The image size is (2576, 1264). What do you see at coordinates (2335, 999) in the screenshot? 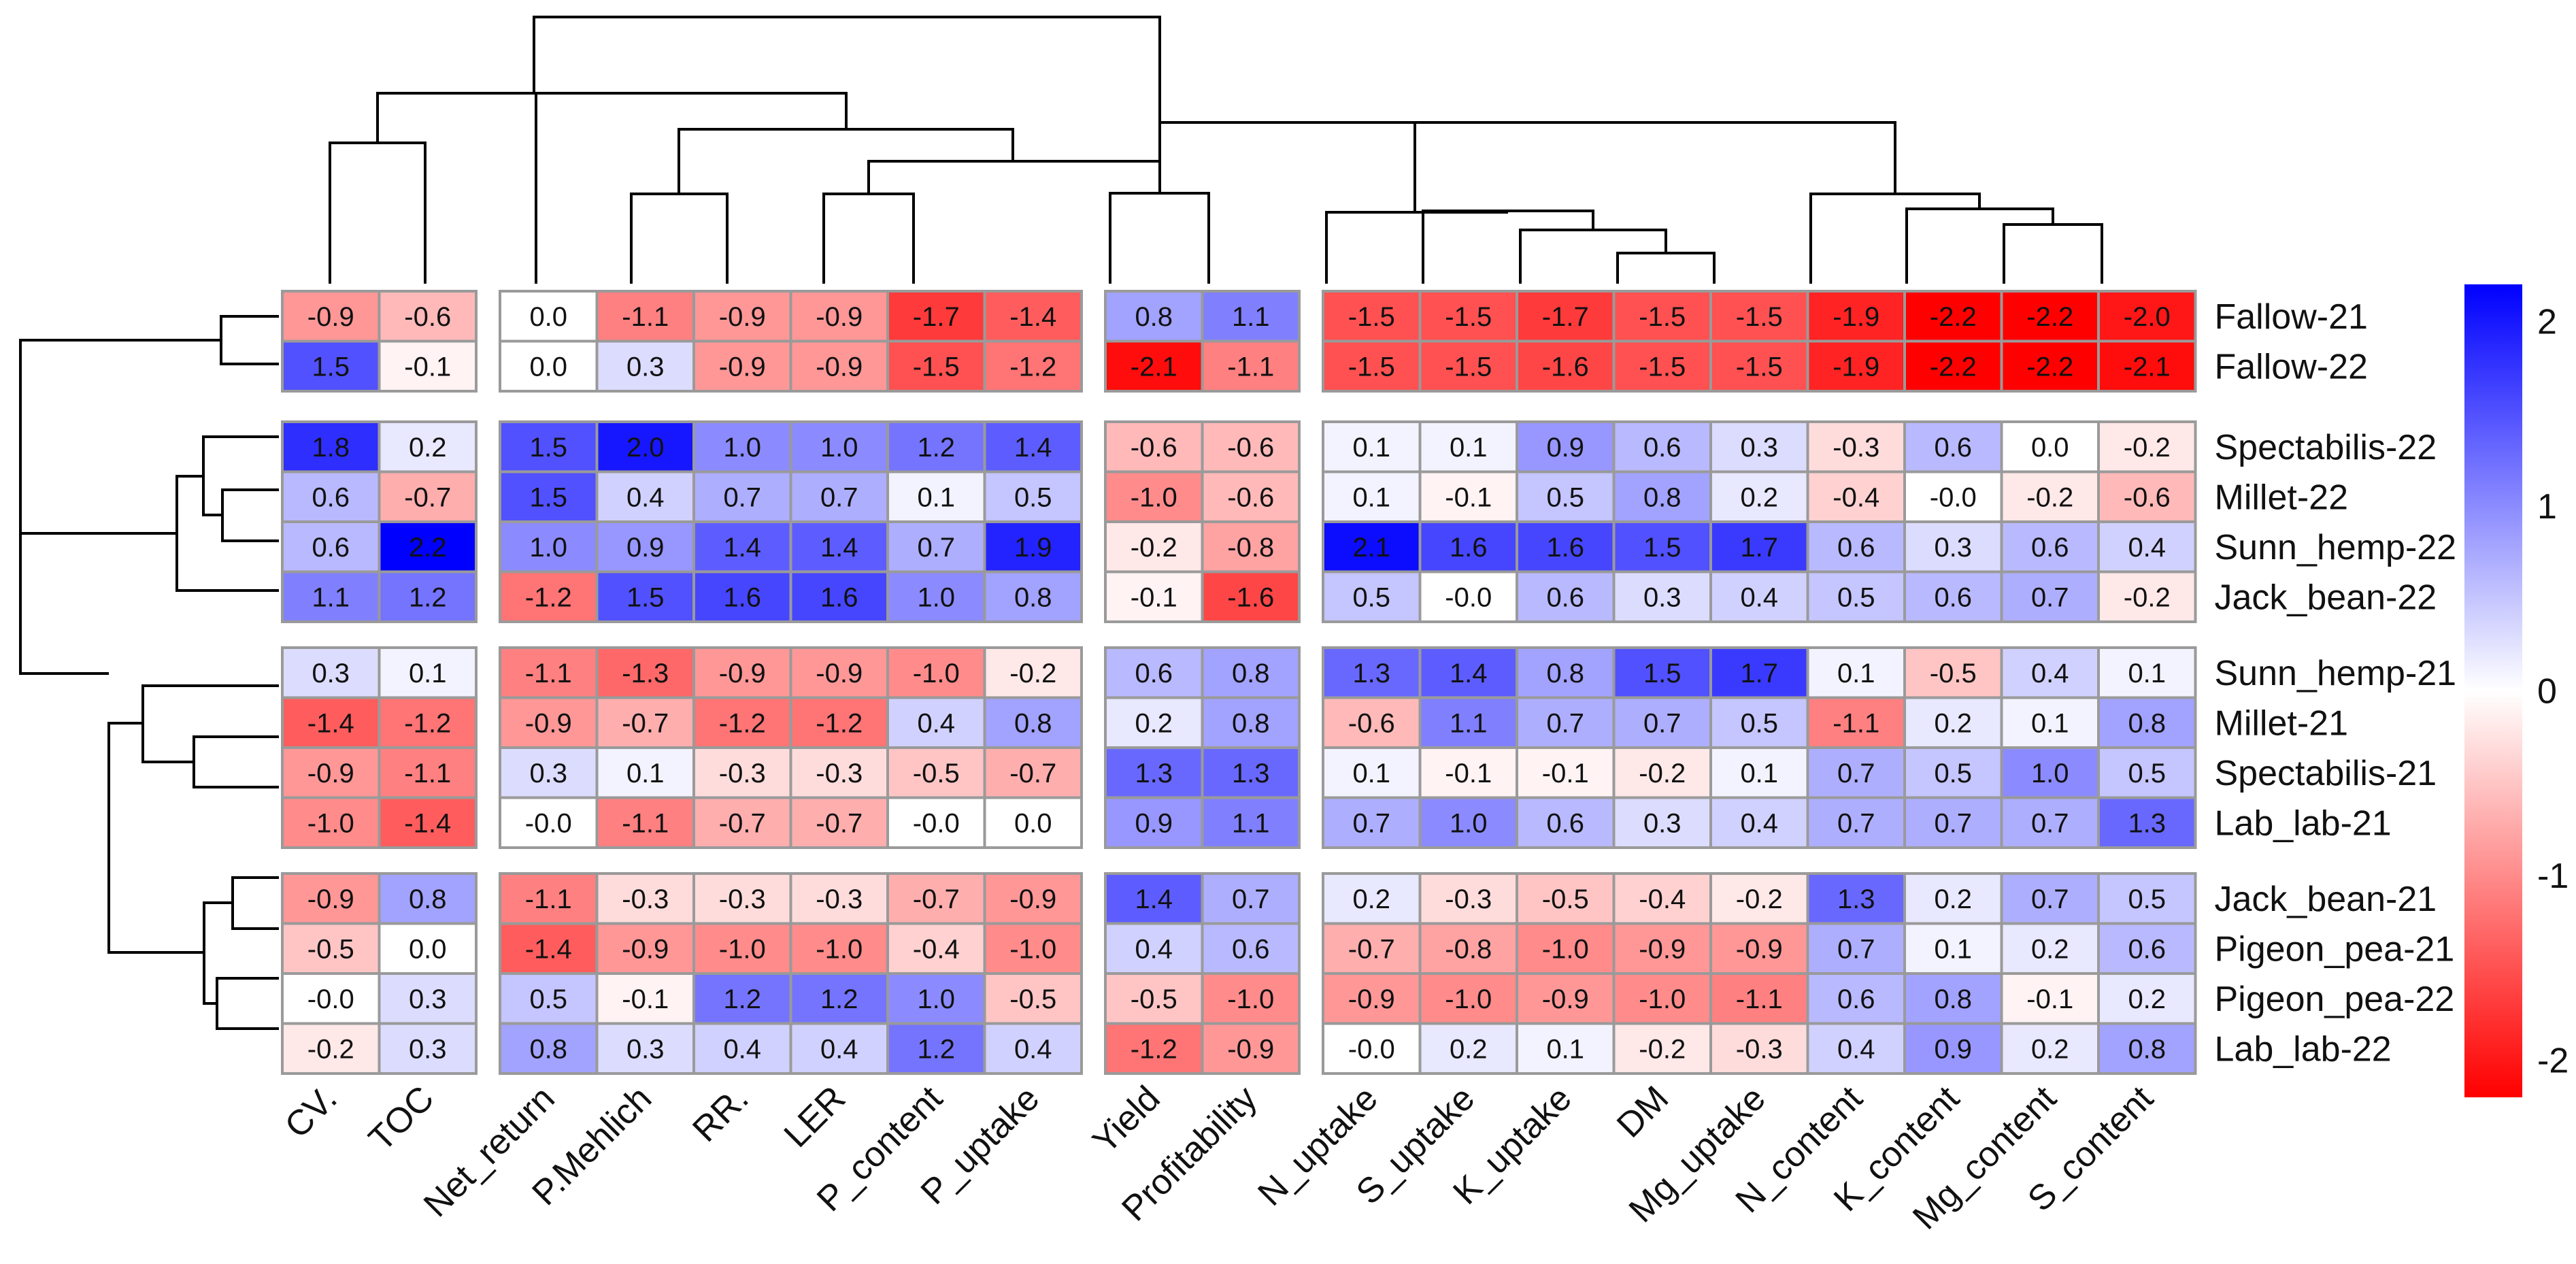
I see `row-label: Pigeon_pea-22` at bounding box center [2335, 999].